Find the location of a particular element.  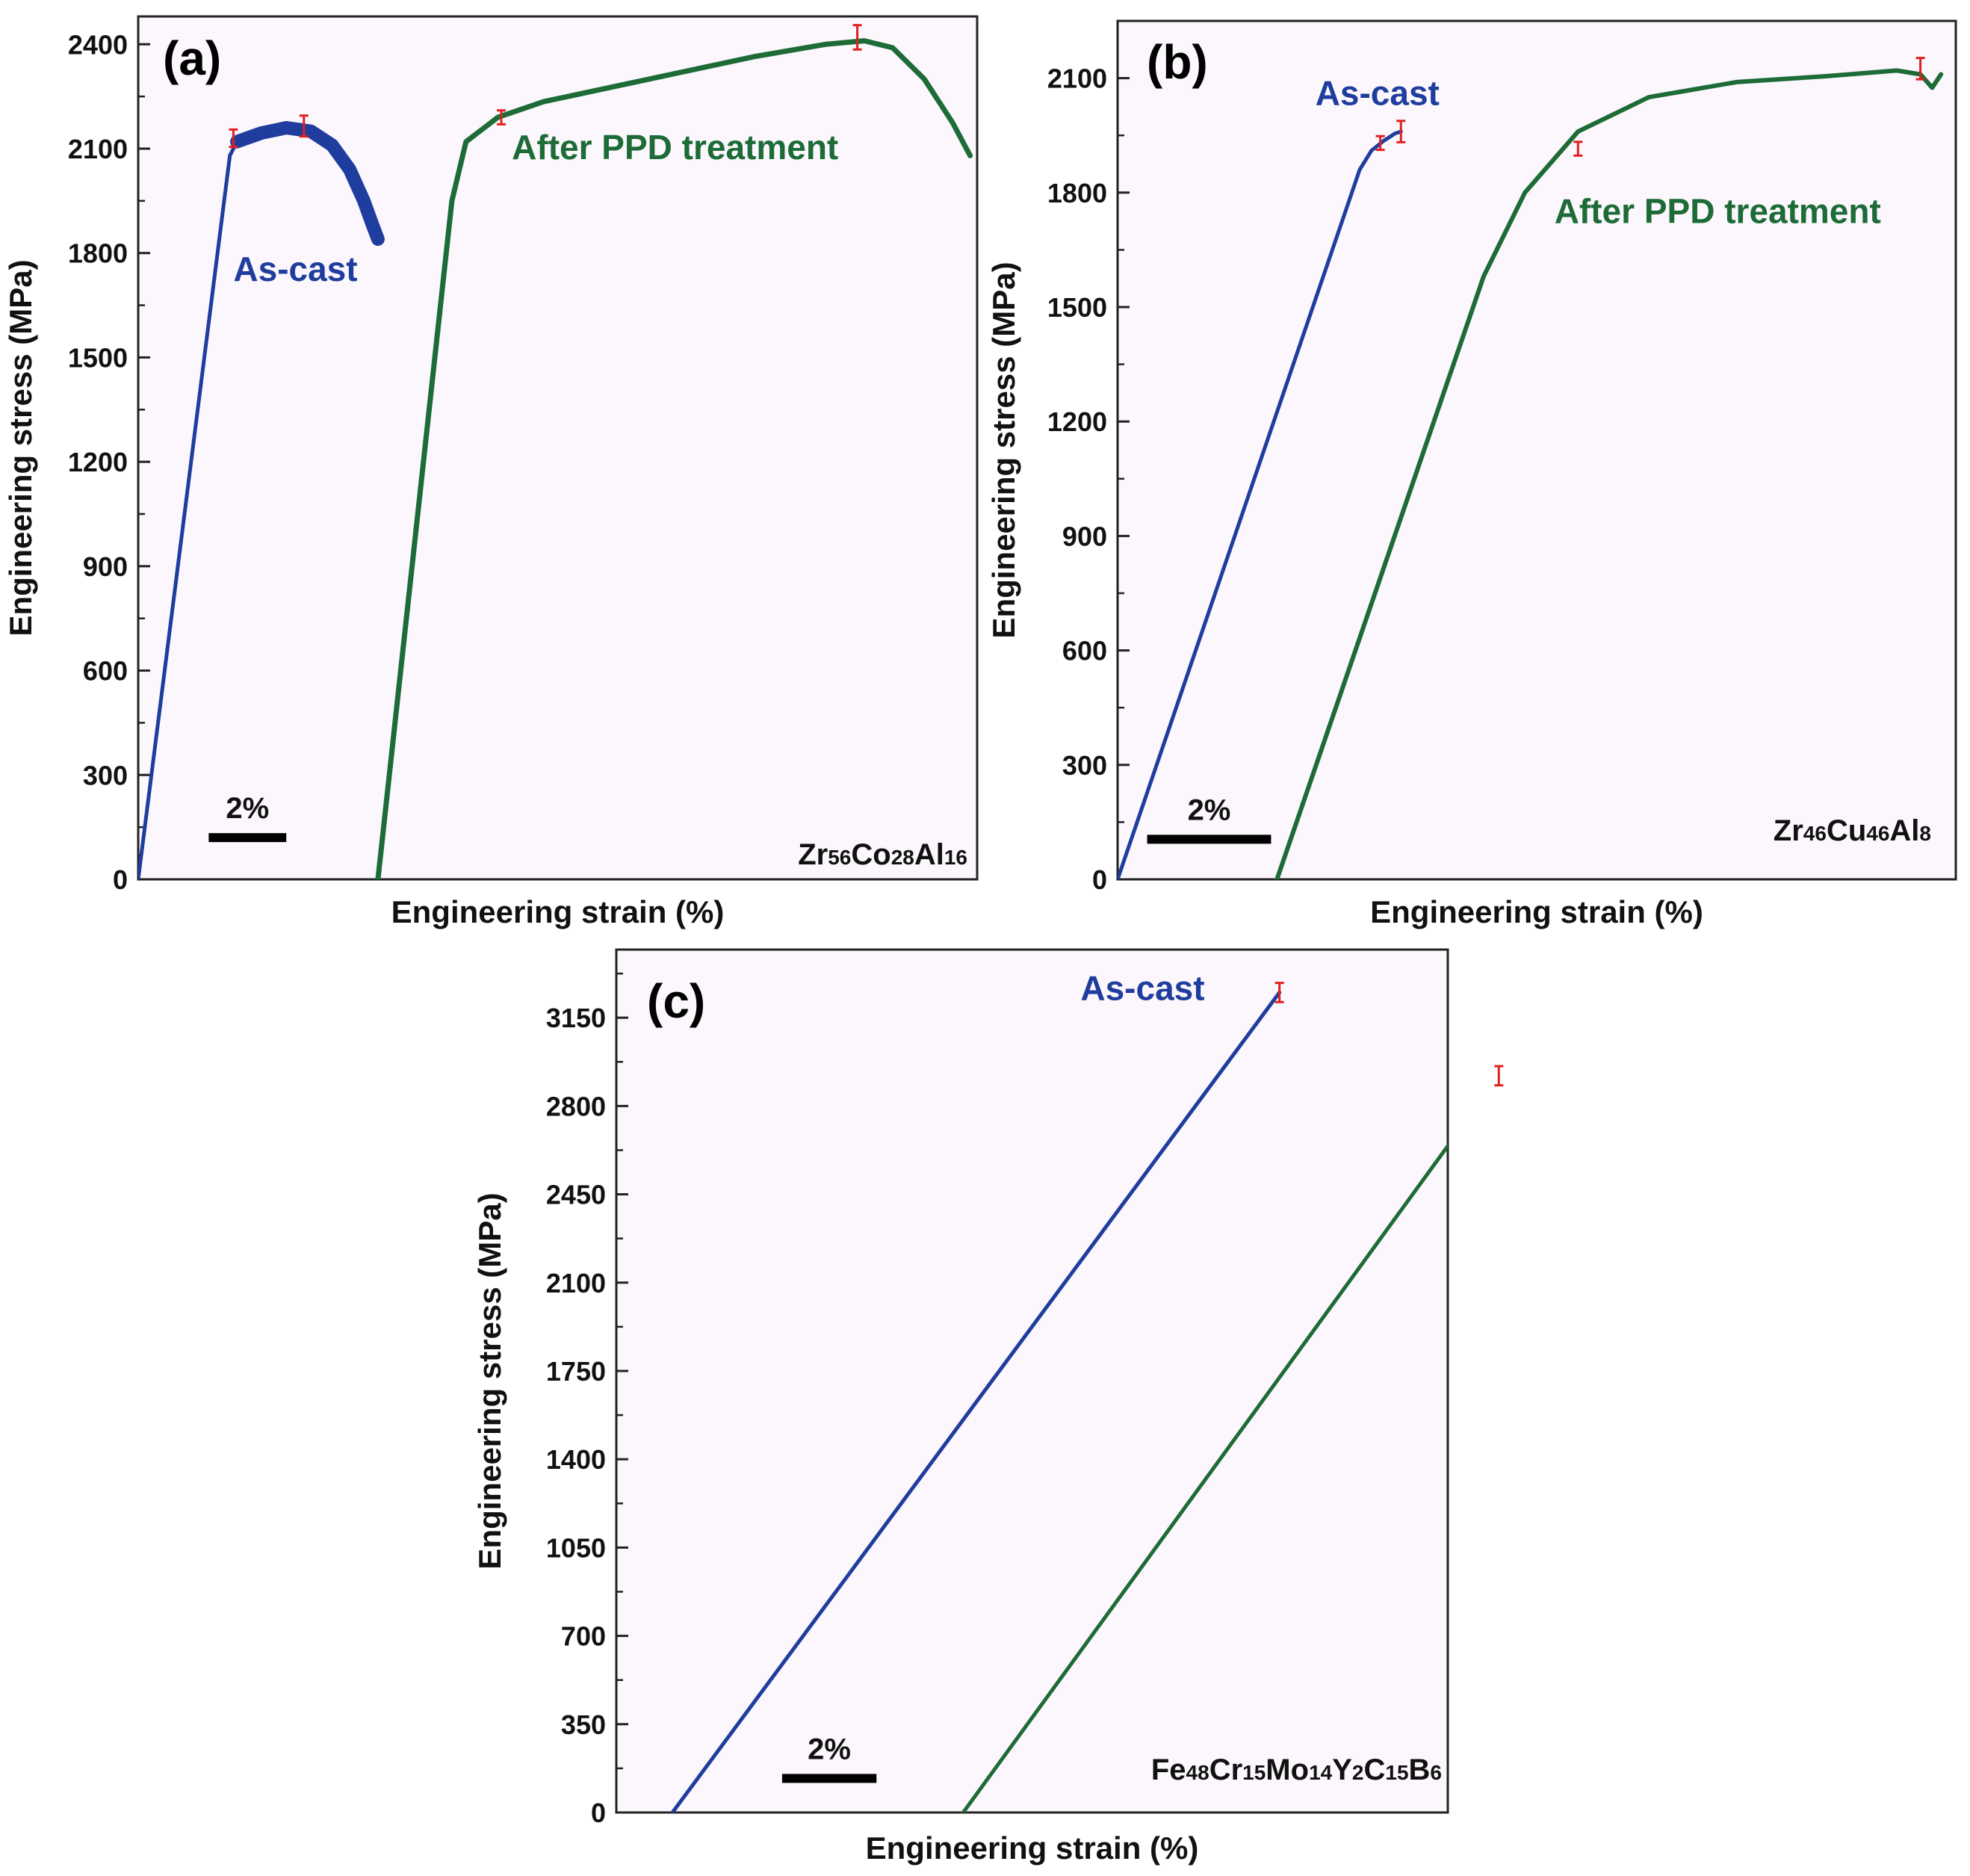

panel-label: (c) is located at coordinates (676, 1001).